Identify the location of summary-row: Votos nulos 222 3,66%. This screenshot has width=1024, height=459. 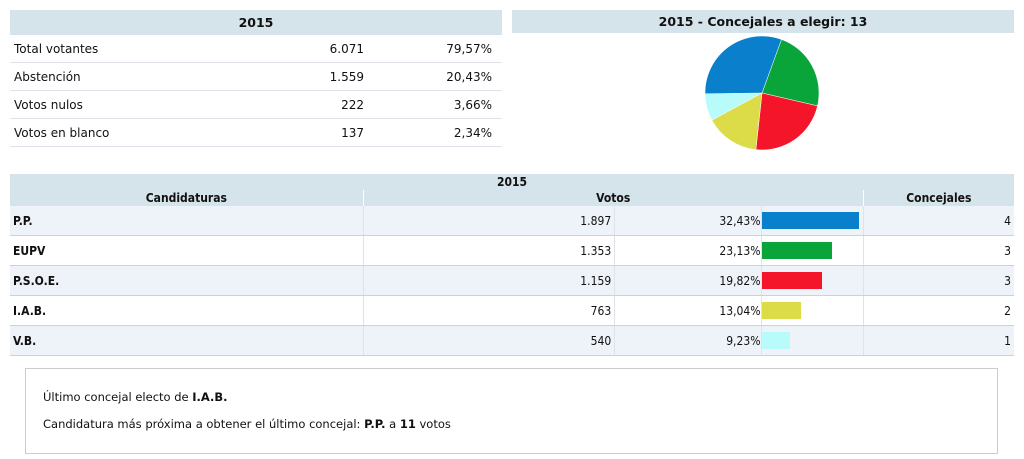
(256, 104).